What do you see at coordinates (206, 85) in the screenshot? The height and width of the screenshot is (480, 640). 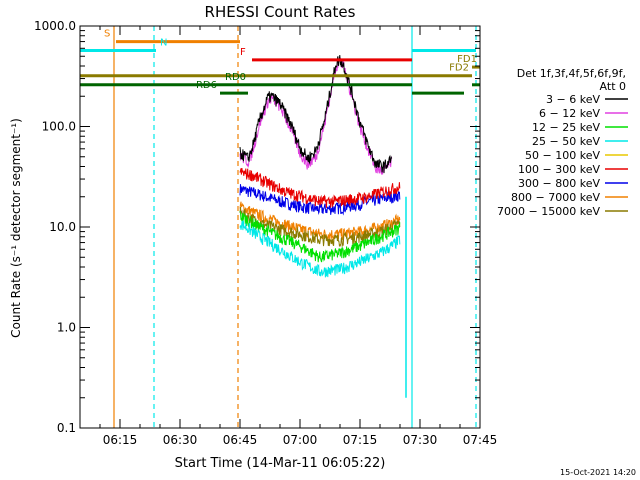 I see `flag-label-rd6: RD6` at bounding box center [206, 85].